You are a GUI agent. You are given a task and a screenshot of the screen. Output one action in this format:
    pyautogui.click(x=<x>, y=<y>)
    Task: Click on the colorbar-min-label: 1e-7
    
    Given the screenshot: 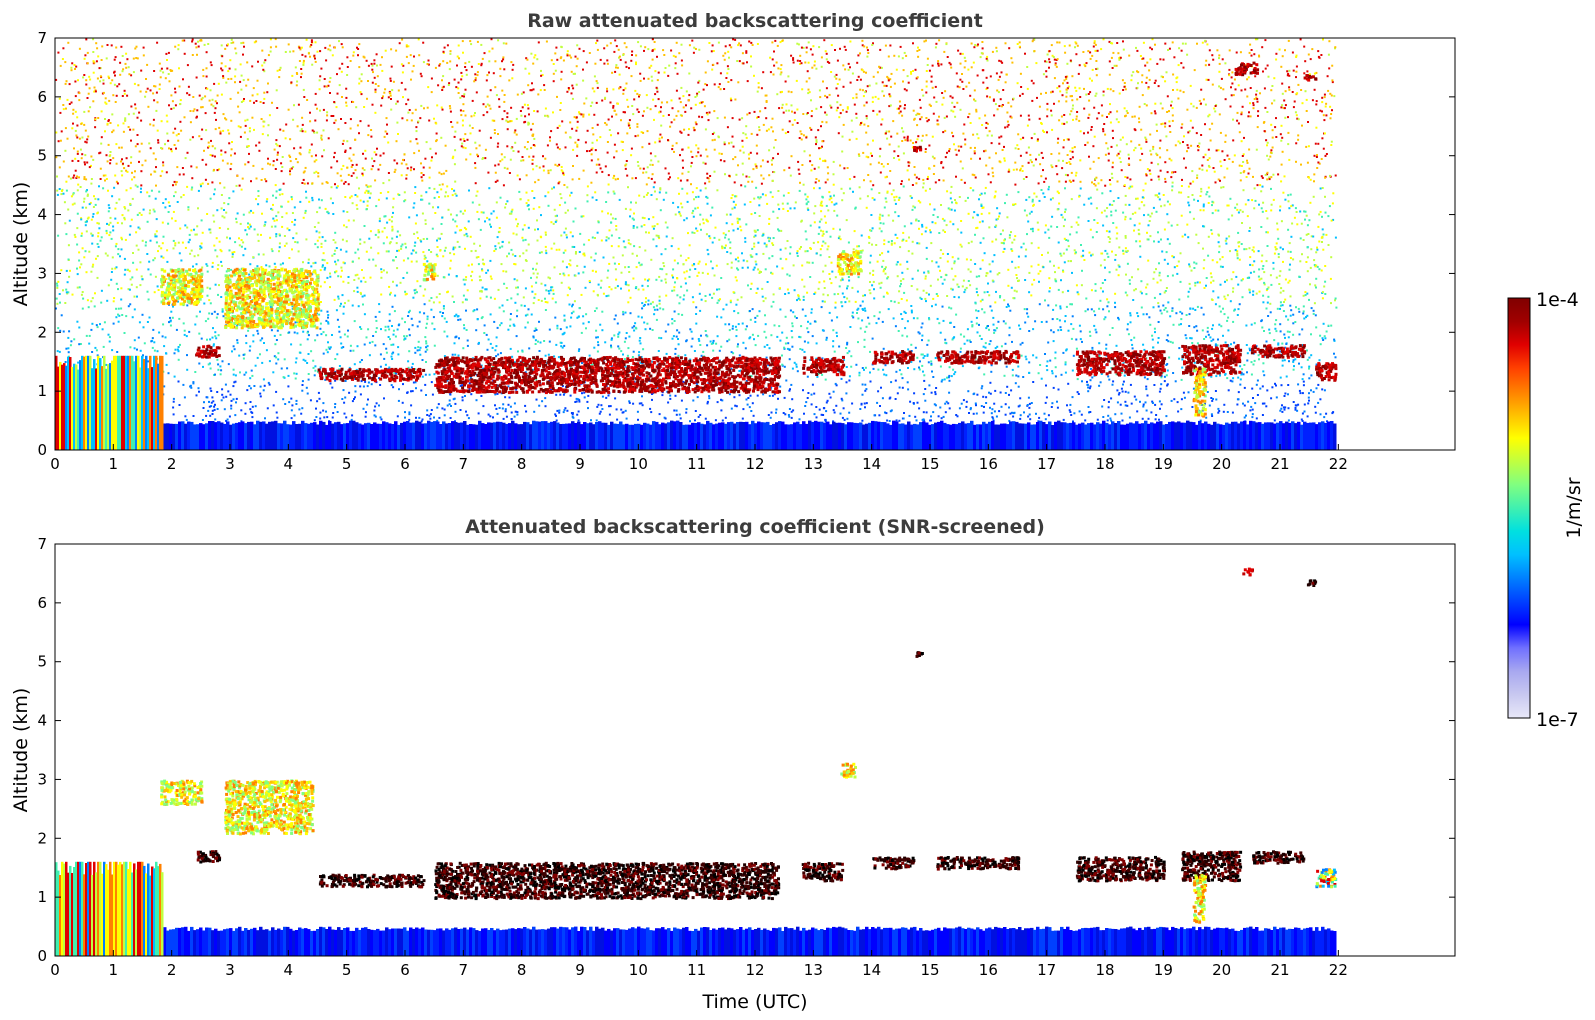 What is the action you would take?
    pyautogui.click(x=1557, y=720)
    